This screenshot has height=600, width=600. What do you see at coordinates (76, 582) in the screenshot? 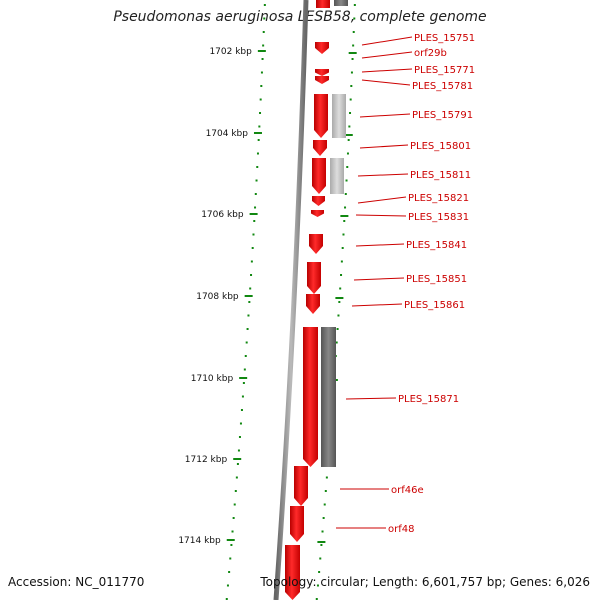
I see `accession-text: Accession: NC_011770` at bounding box center [76, 582].